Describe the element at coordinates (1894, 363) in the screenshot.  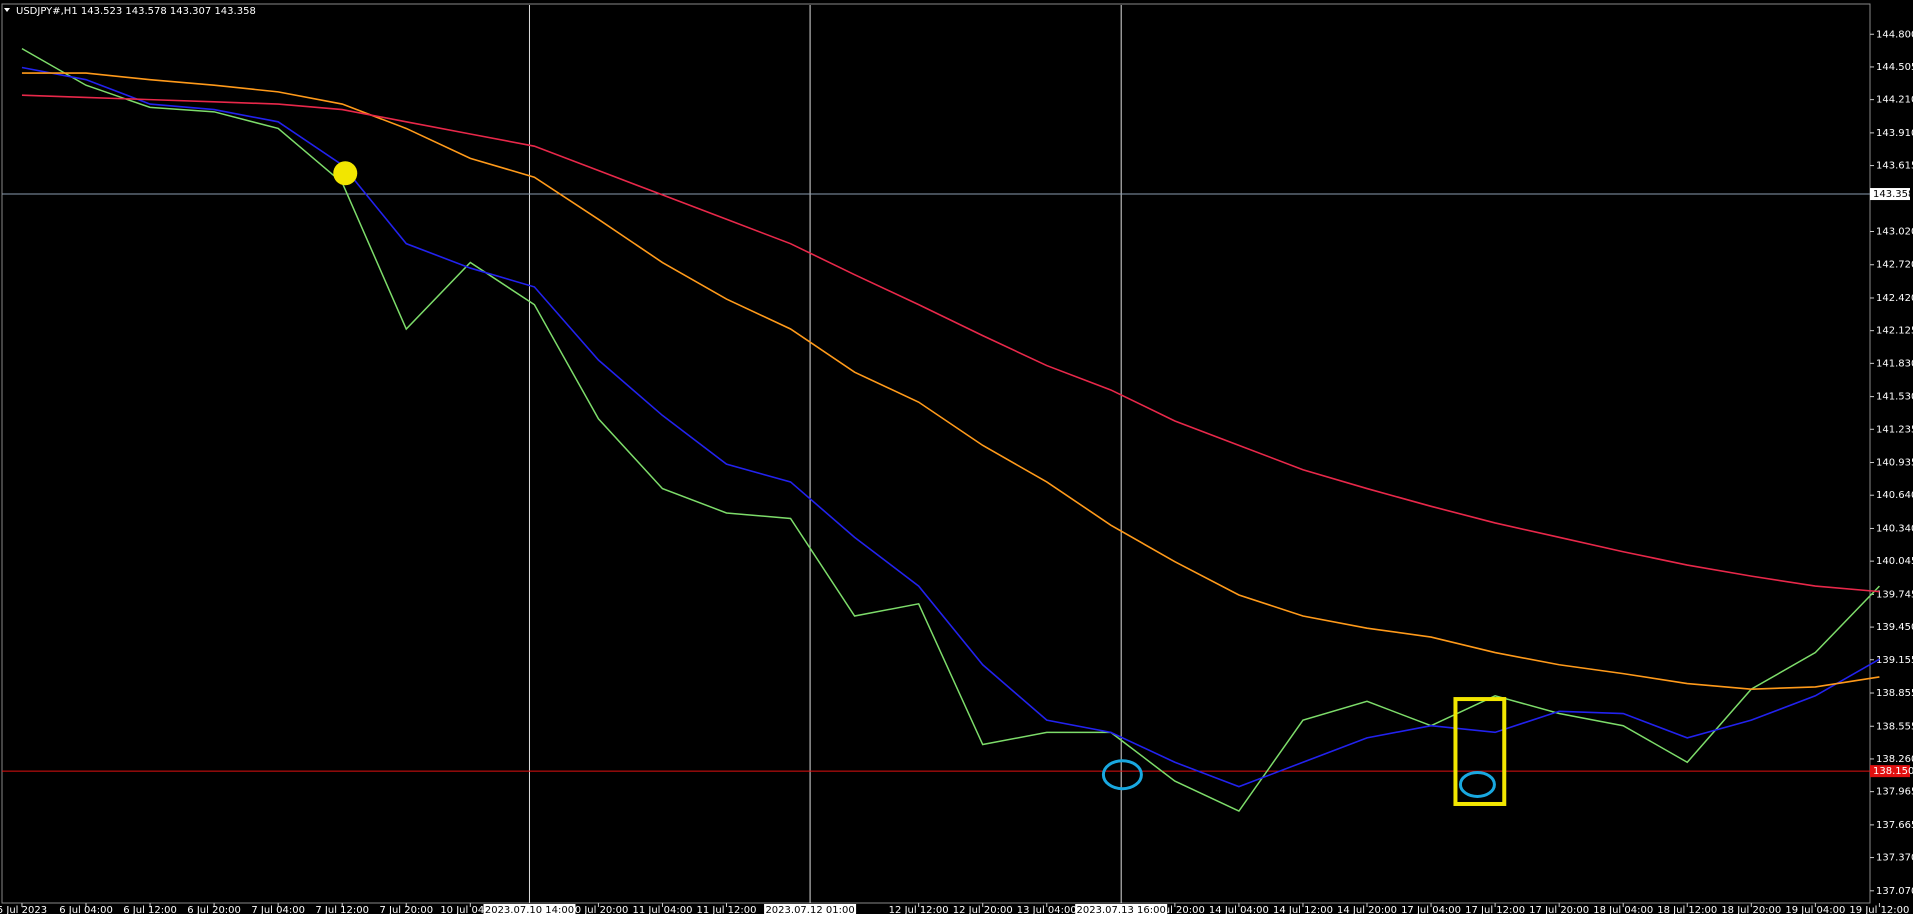
I see `y-tick-label: 141.830` at that location.